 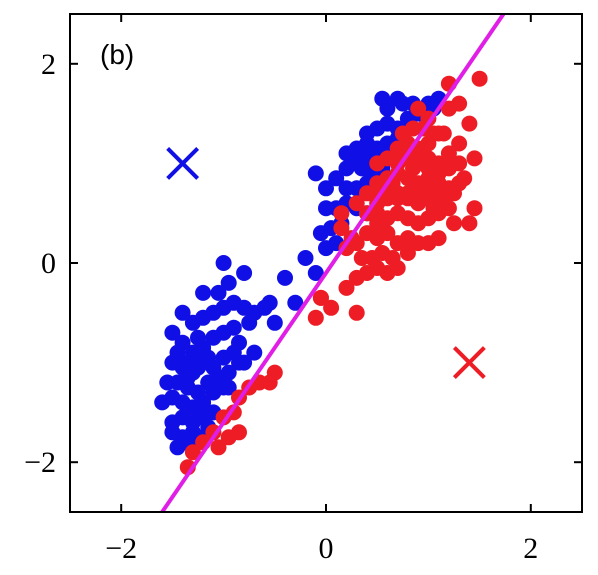 What do you see at coordinates (121, 548) in the screenshot?
I see `x-tick-label: −2` at bounding box center [121, 548].